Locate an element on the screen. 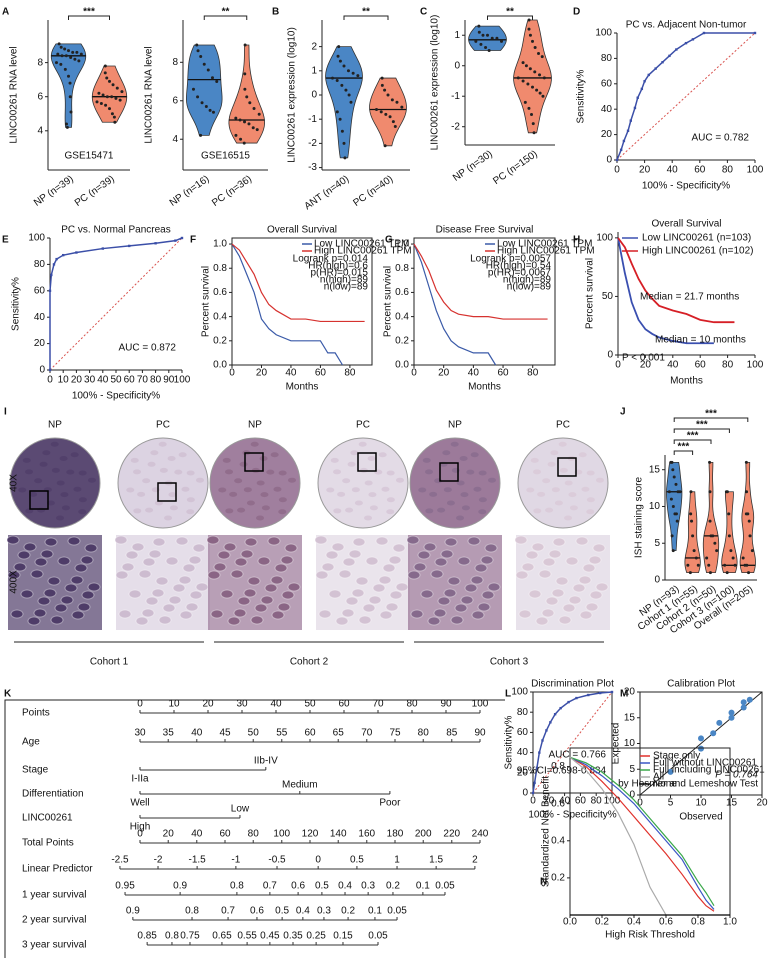 This screenshot has height=962, width=769. annotation: AUC = 0.782 is located at coordinates (720, 138).